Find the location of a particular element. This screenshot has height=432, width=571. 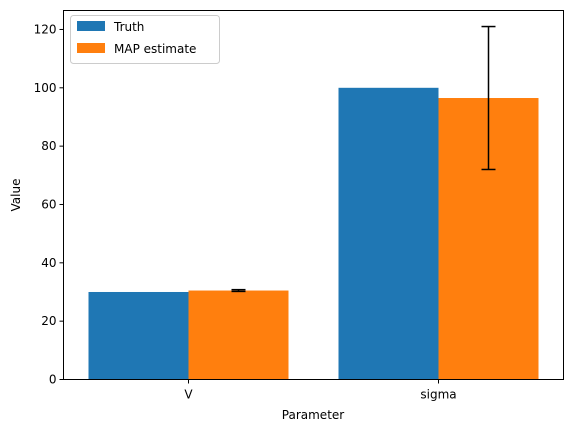

y-axis: 0 20 40 60 80 100 120 is located at coordinates (49, 204).